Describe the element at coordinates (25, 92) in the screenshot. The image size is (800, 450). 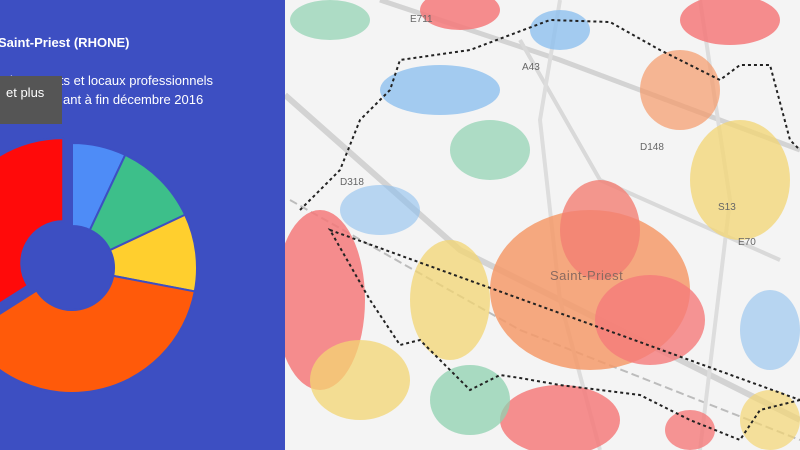
I see `tooltip-text: et plus` at that location.